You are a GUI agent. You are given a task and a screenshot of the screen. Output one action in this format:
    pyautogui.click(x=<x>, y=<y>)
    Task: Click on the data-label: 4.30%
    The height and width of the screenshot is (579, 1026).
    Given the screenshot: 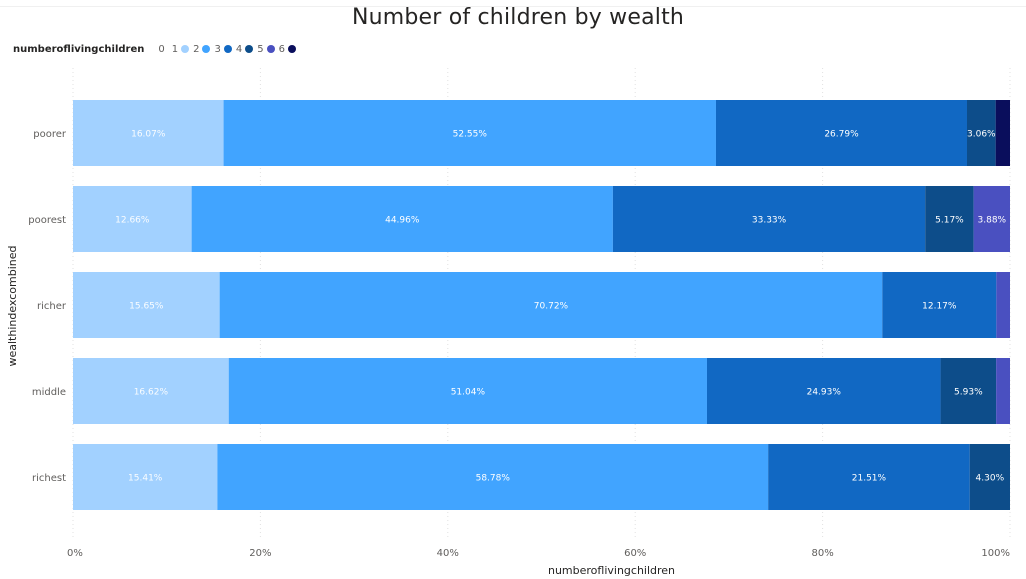 What is the action you would take?
    pyautogui.click(x=990, y=479)
    